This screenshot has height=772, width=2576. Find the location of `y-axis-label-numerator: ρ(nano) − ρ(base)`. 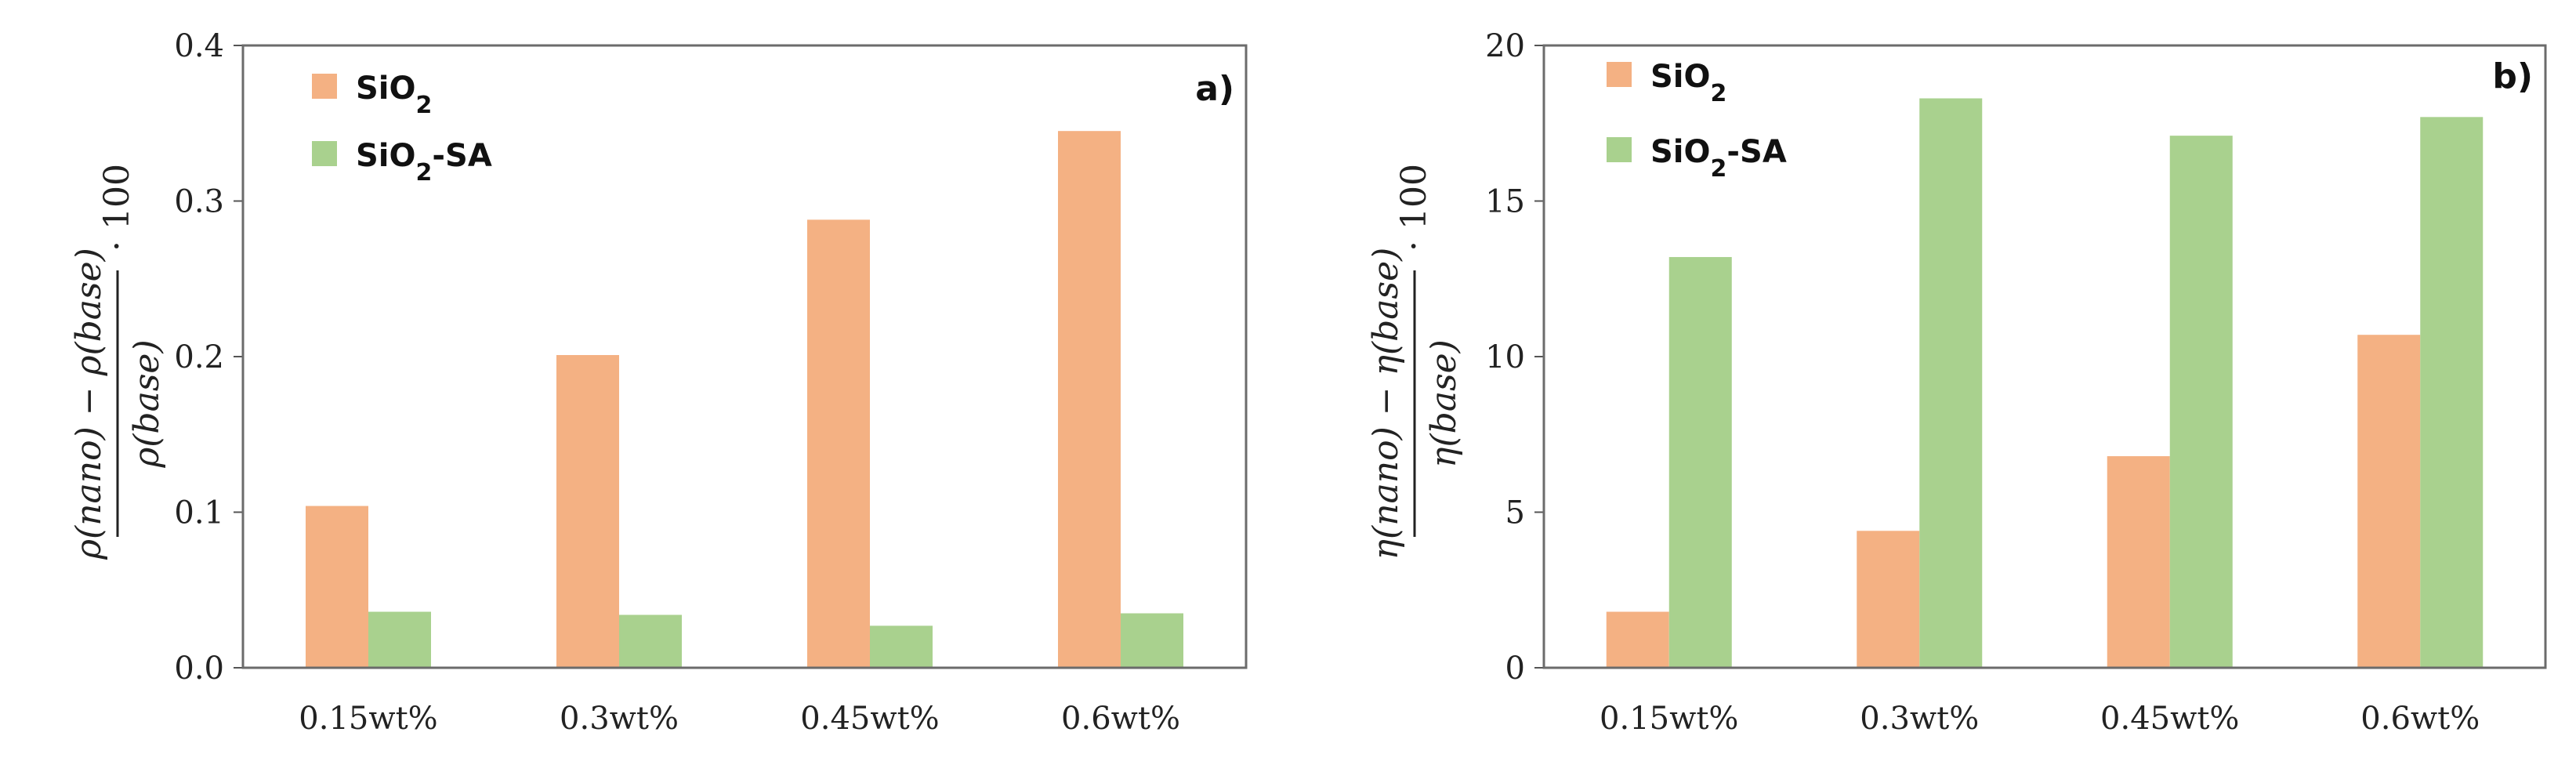

y-axis-label-numerator: ρ(nano) − ρ(base) is located at coordinates (89, 404).